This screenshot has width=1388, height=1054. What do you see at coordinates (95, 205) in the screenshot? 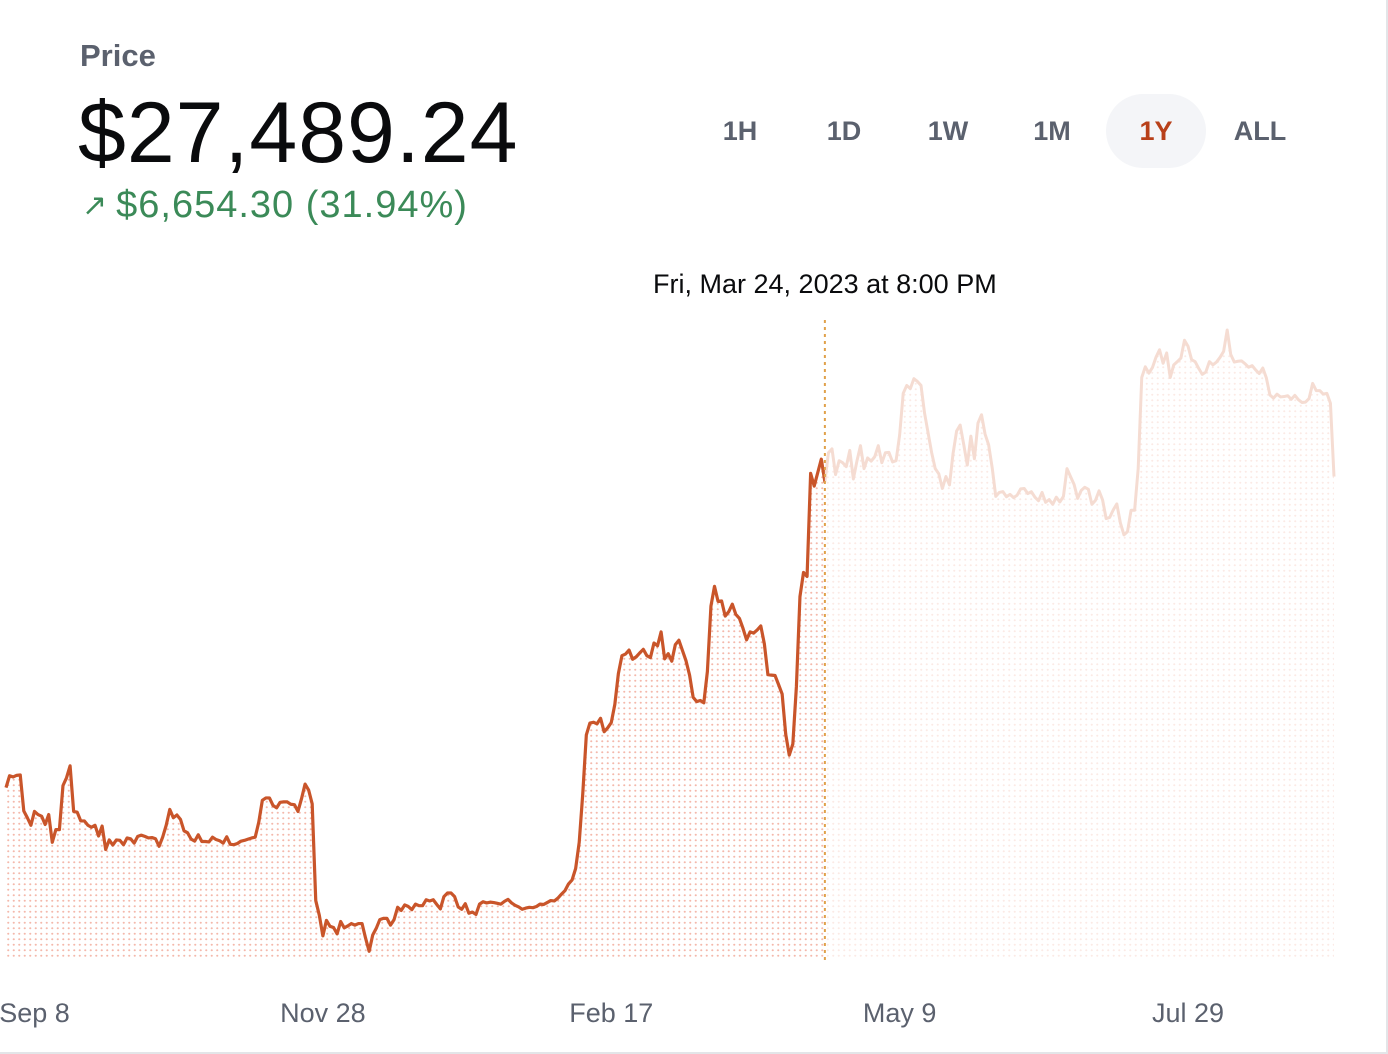
I see `arrow-up-right-icon: ↗` at bounding box center [95, 205].